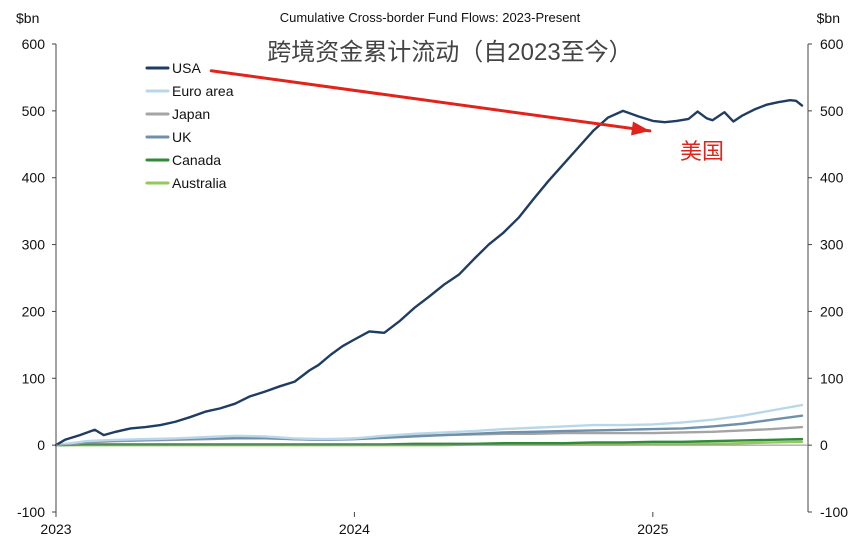  Describe the element at coordinates (199, 183) in the screenshot. I see `legend-label-australia: Australia` at that location.